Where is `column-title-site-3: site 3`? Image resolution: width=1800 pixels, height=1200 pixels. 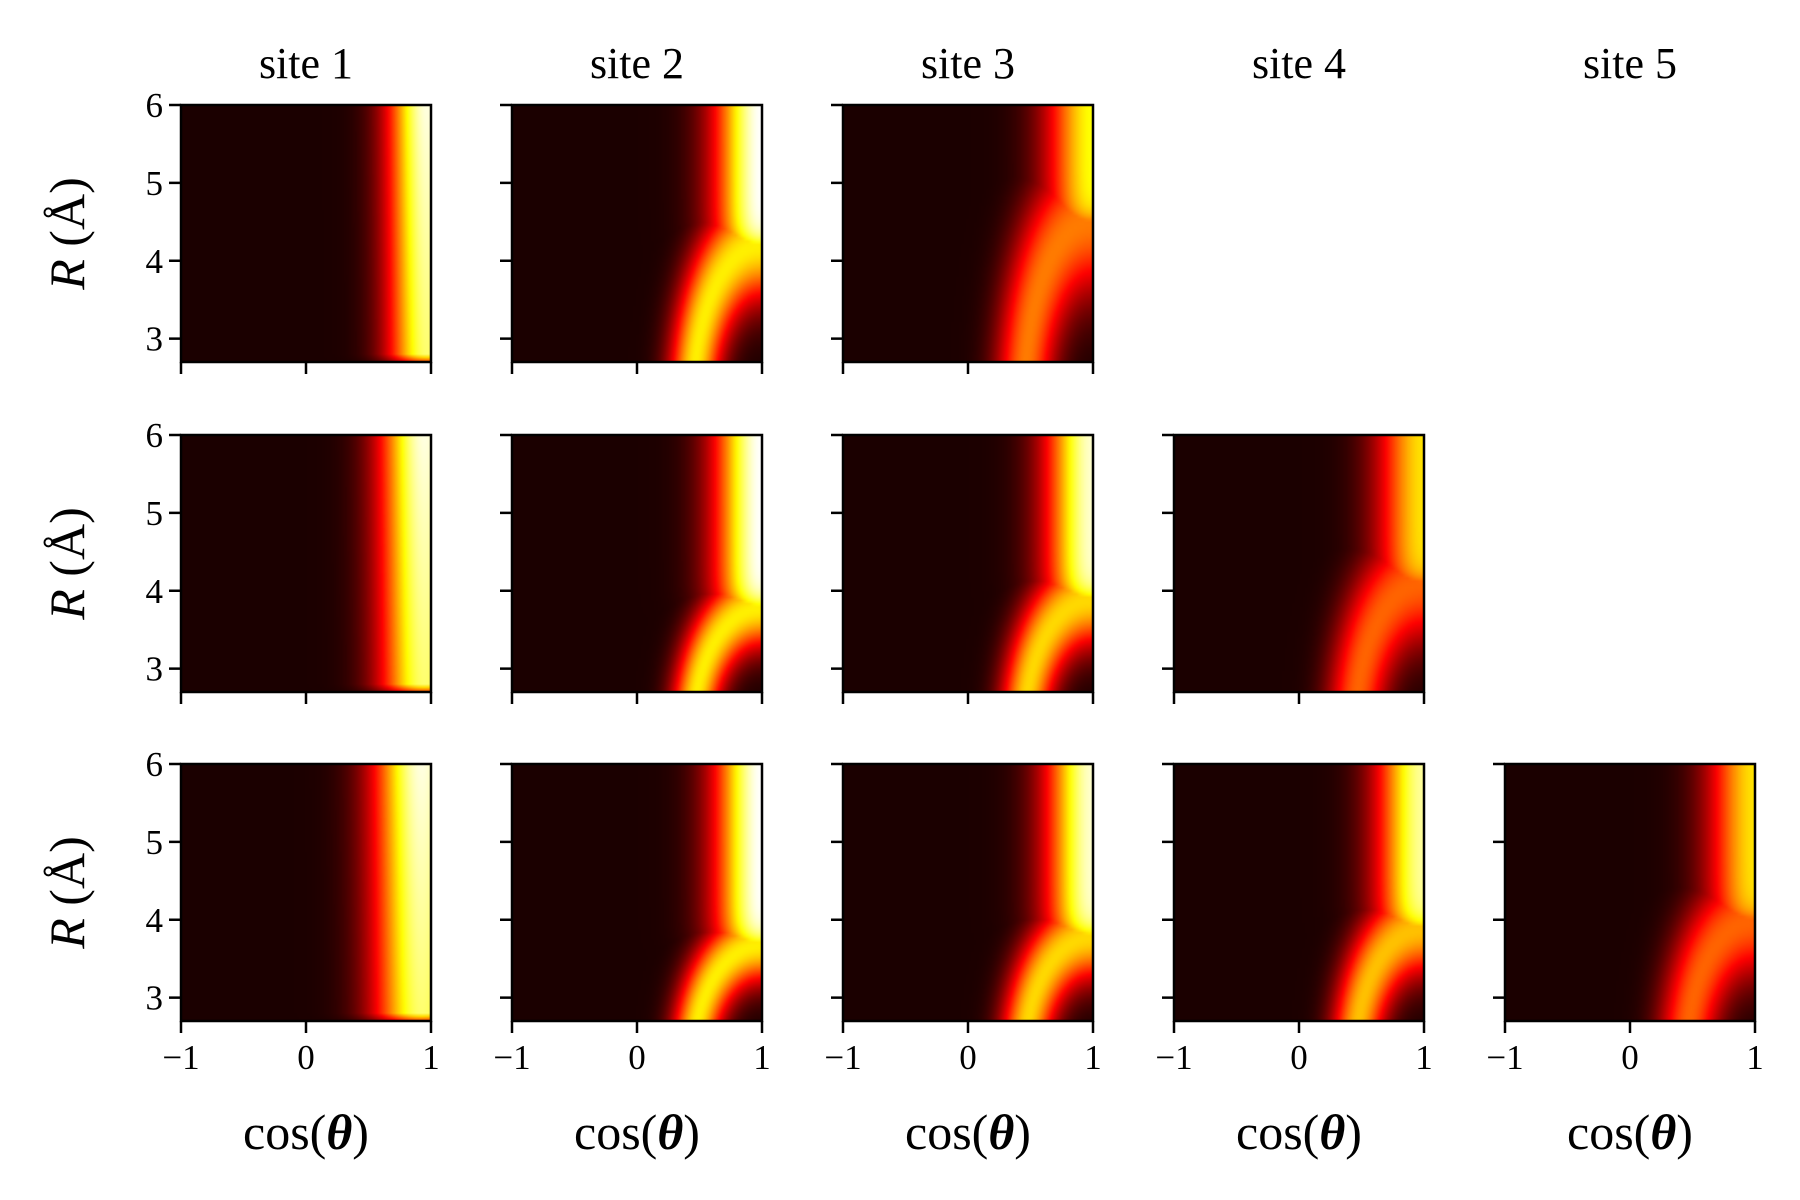
column-title-site-3: site 3 is located at coordinates (968, 63).